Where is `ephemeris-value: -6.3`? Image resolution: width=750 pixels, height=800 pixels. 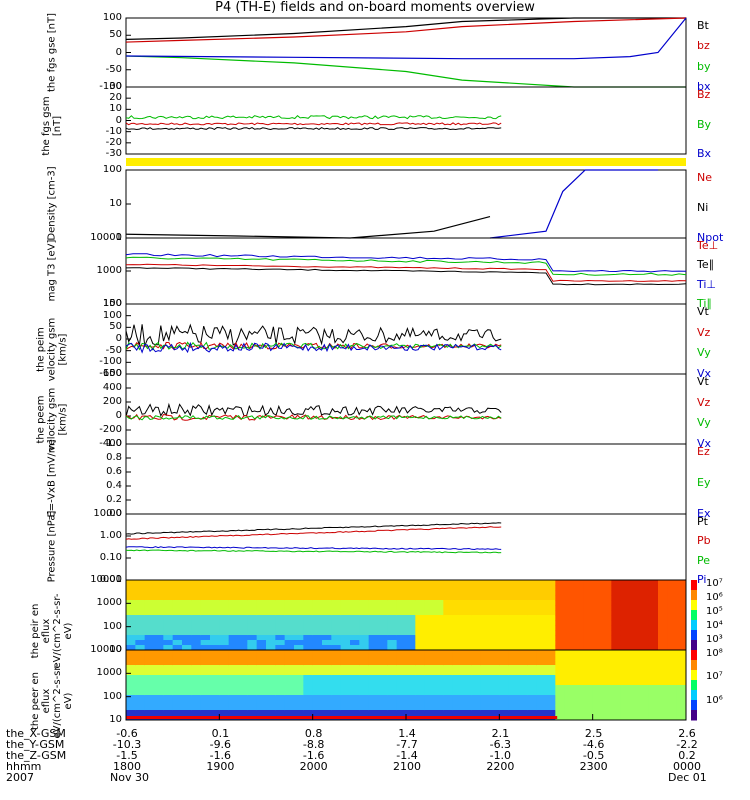
ephemeris-value: -6.3 is located at coordinates (500, 744).